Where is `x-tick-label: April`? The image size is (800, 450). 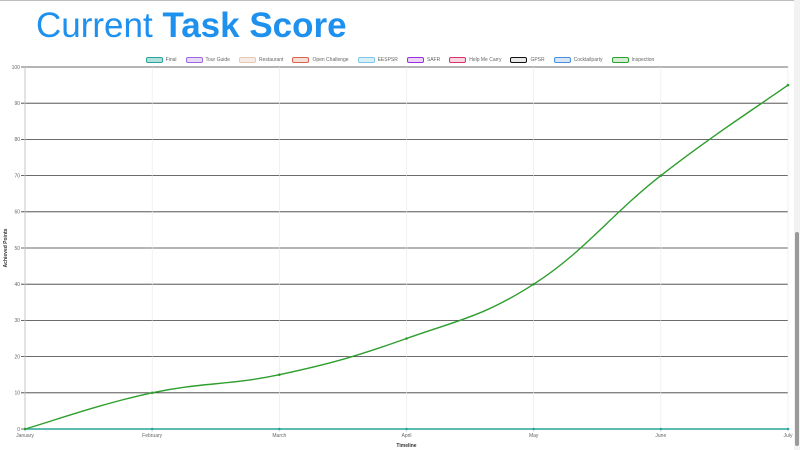 x-tick-label: April is located at coordinates (406, 436).